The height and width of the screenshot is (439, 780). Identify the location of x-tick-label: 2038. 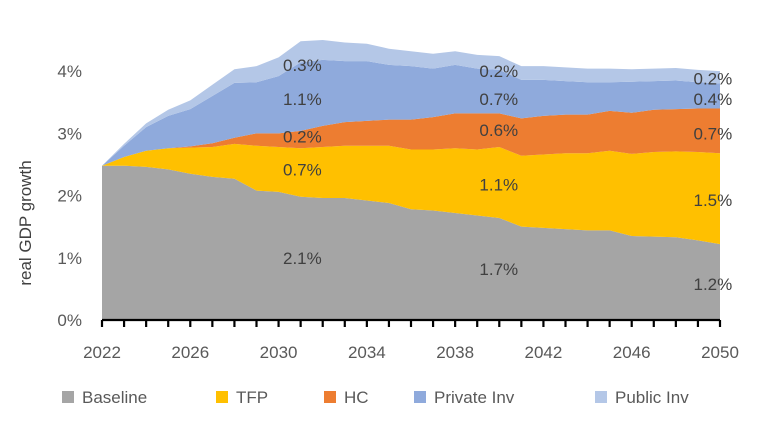
(455, 352).